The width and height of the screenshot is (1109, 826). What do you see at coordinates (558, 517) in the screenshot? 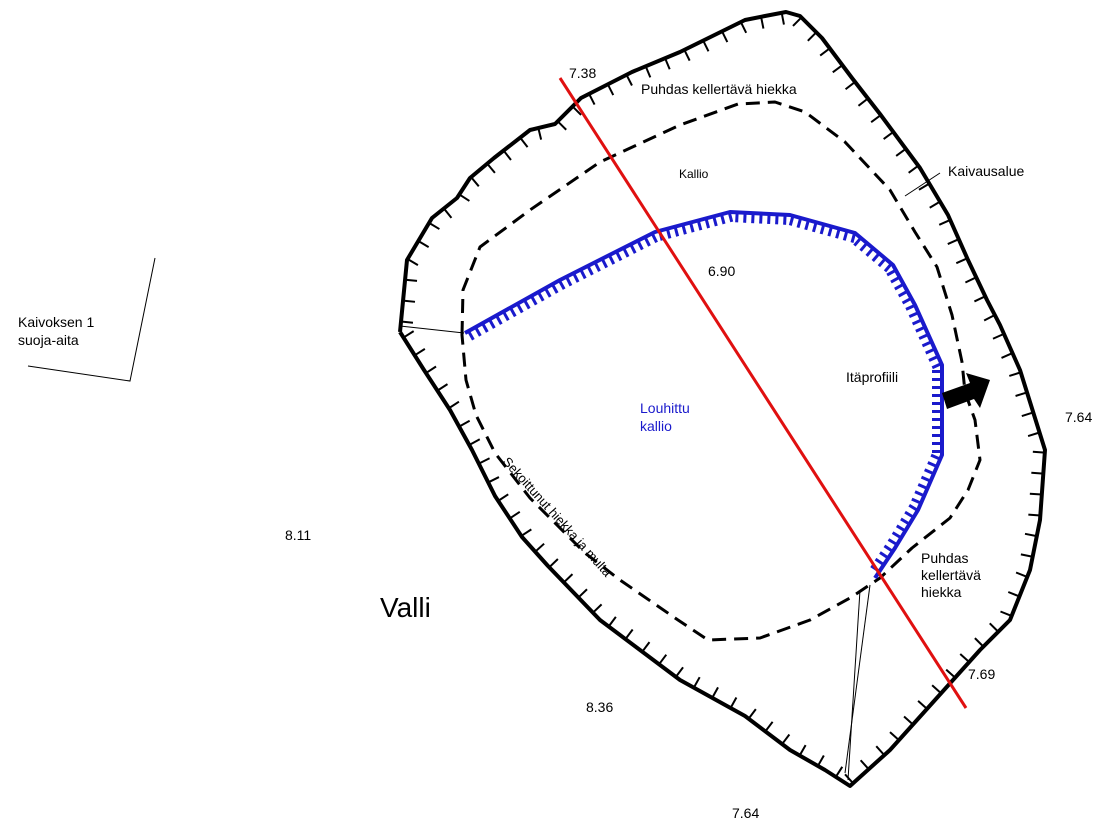
I see `sekoittunut-label: Sekoittunut hiekka ja multa` at bounding box center [558, 517].